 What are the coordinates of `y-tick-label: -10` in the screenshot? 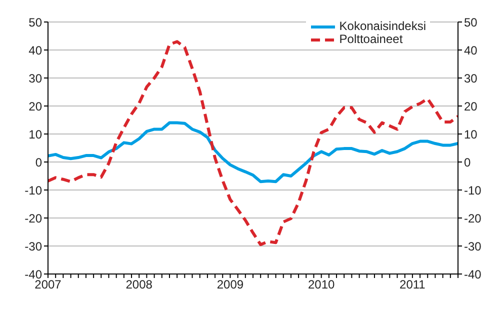 It's located at (33, 190).